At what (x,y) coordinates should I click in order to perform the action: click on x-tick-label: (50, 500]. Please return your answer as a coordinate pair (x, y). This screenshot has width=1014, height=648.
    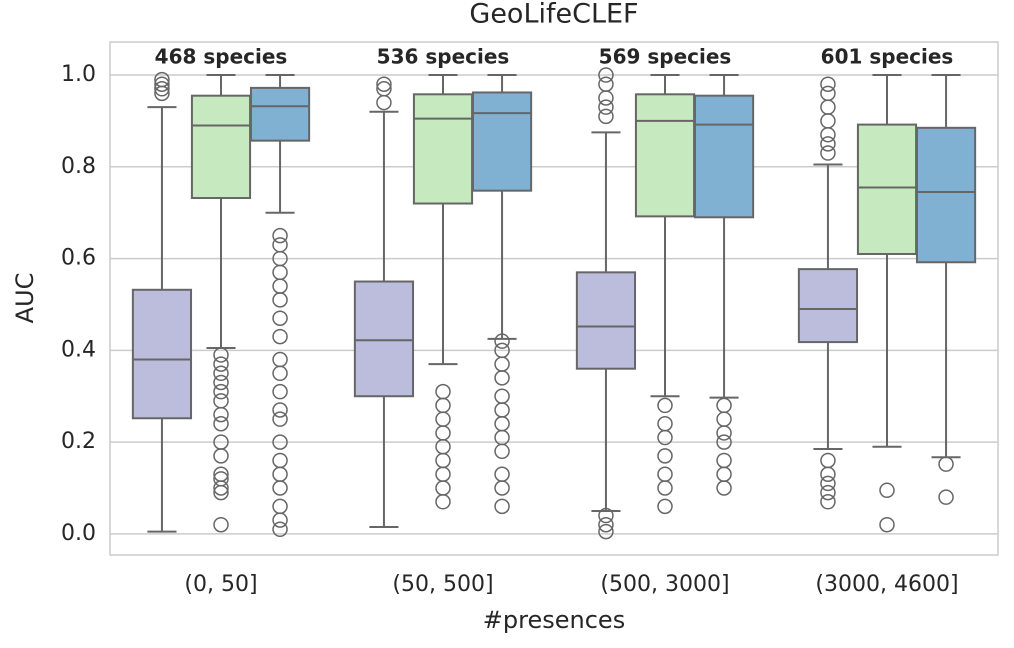
    Looking at the image, I should click on (442, 584).